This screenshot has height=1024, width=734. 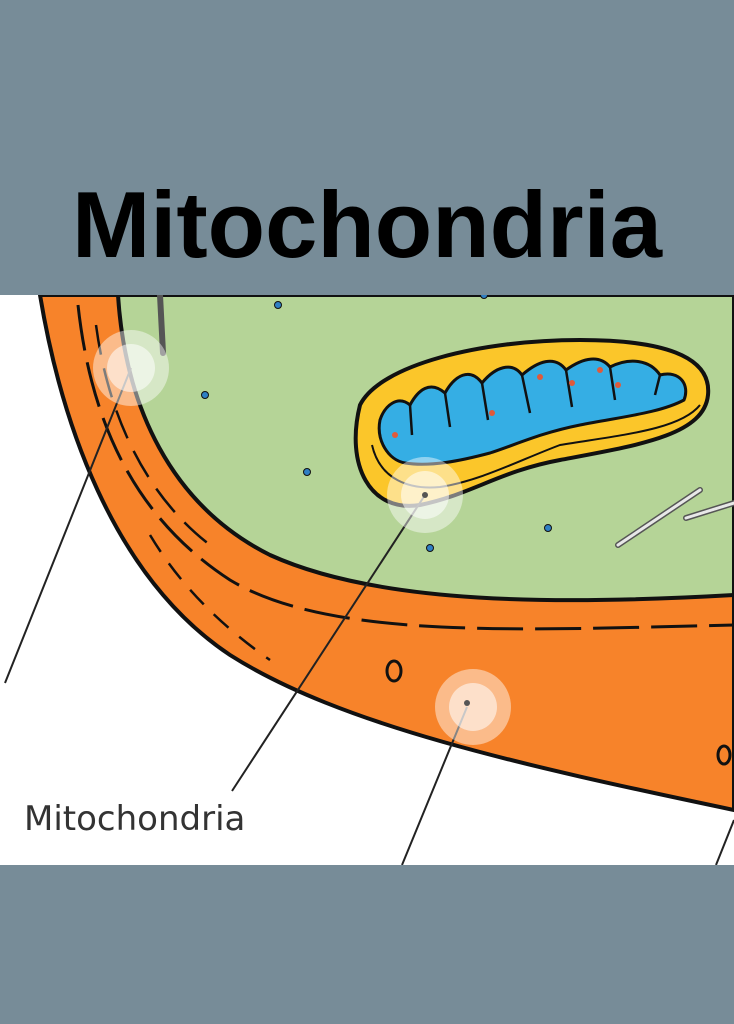 What do you see at coordinates (425, 495) in the screenshot?
I see `mitochondria-hotspot` at bounding box center [425, 495].